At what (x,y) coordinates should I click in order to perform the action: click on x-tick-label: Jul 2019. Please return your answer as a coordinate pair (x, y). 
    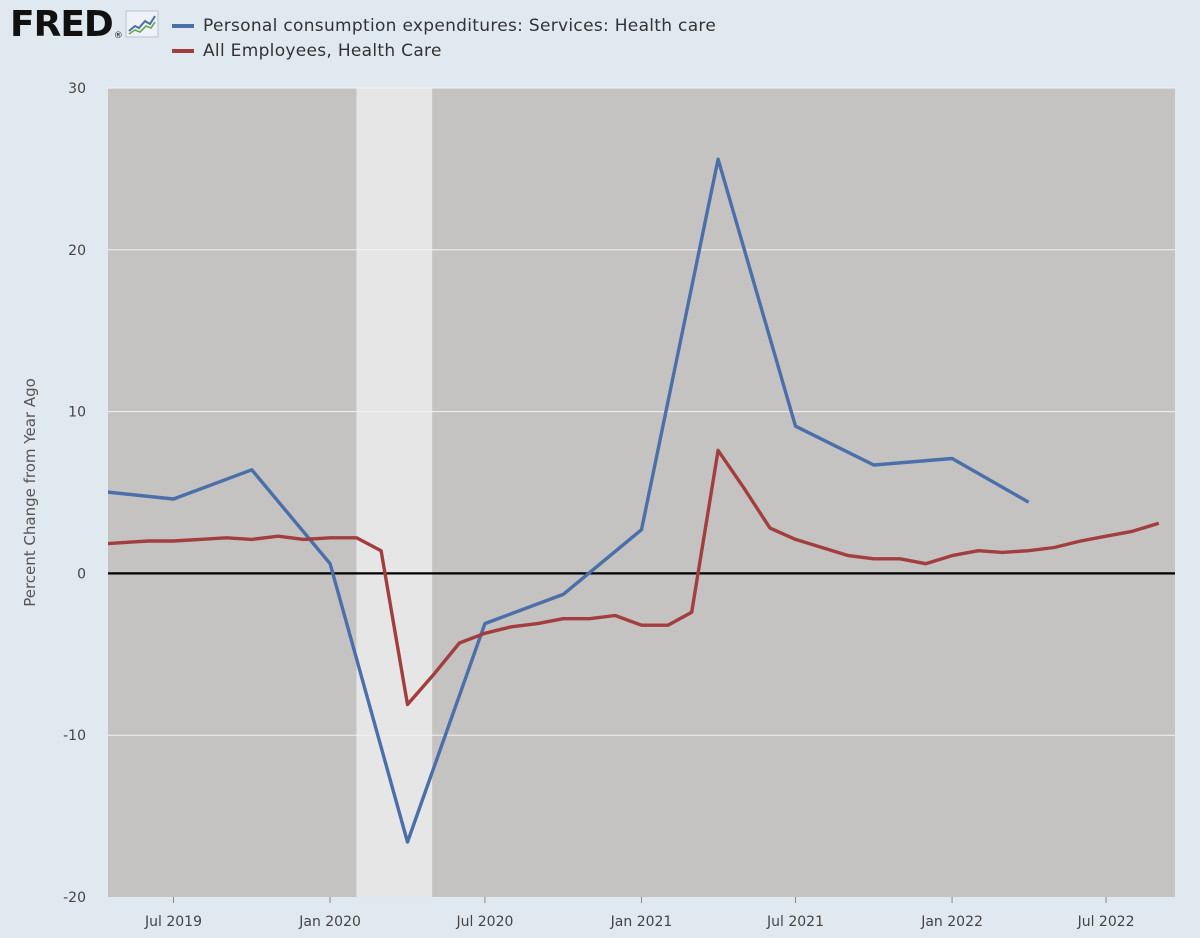
    Looking at the image, I should click on (173, 922).